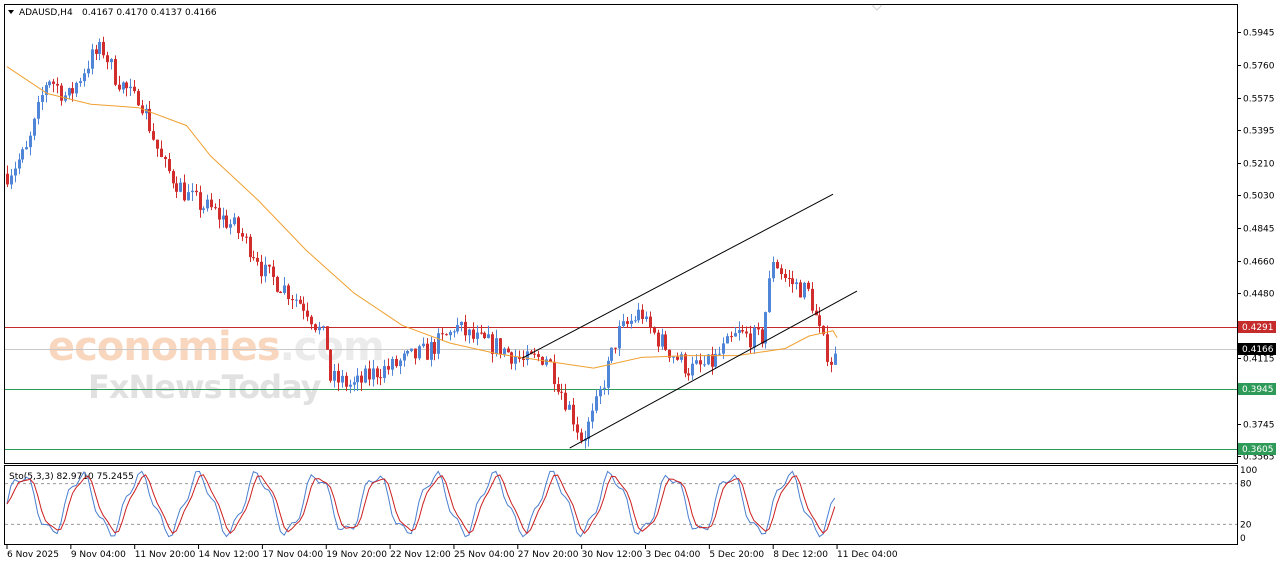 The width and height of the screenshot is (1280, 567). What do you see at coordinates (877, 7) in the screenshot?
I see `scroll-marker-icon` at bounding box center [877, 7].